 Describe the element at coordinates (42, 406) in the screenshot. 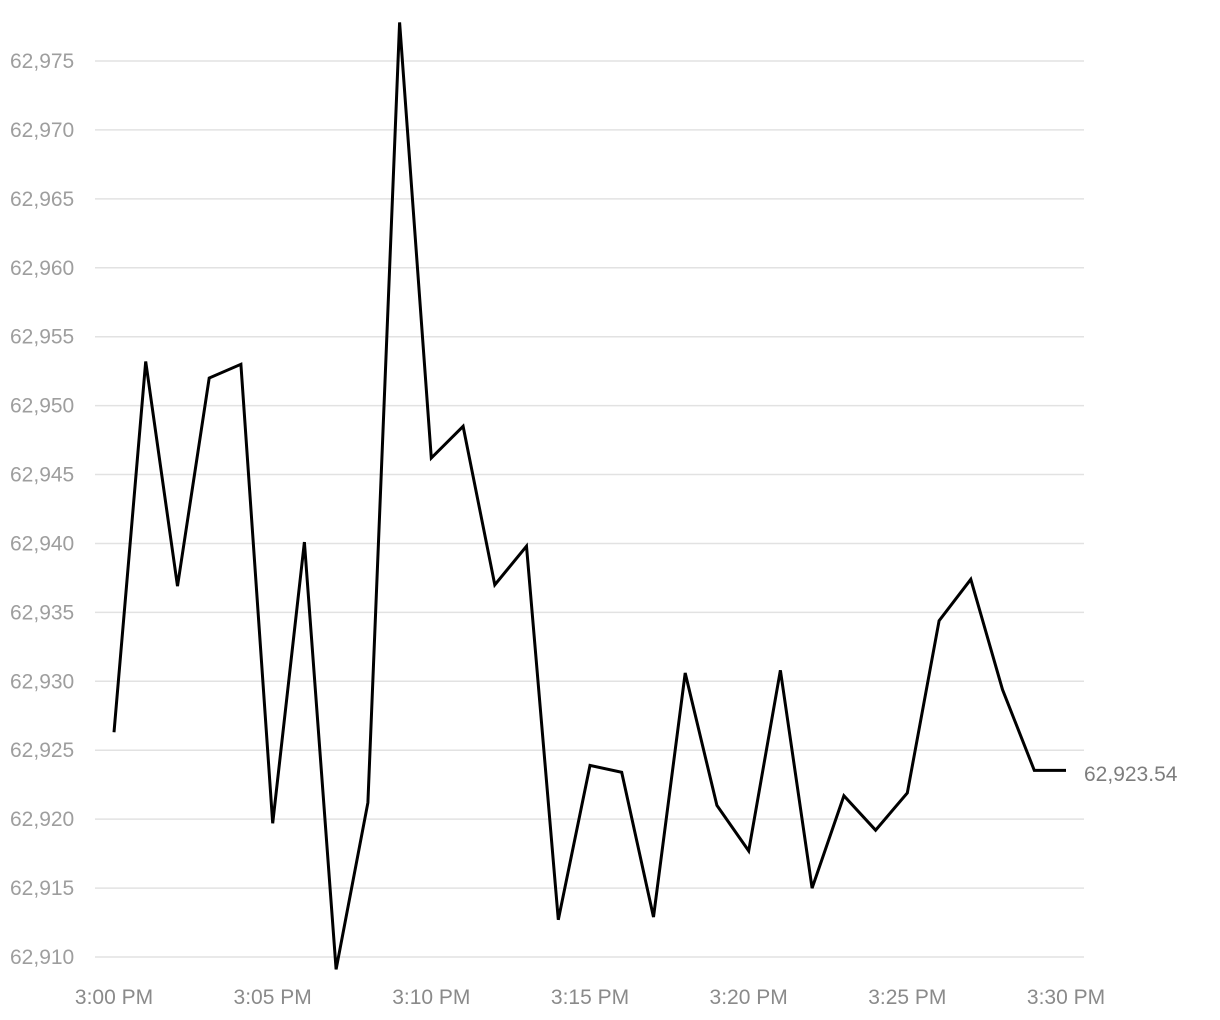

I see `y-tick-label: 62,950` at that location.